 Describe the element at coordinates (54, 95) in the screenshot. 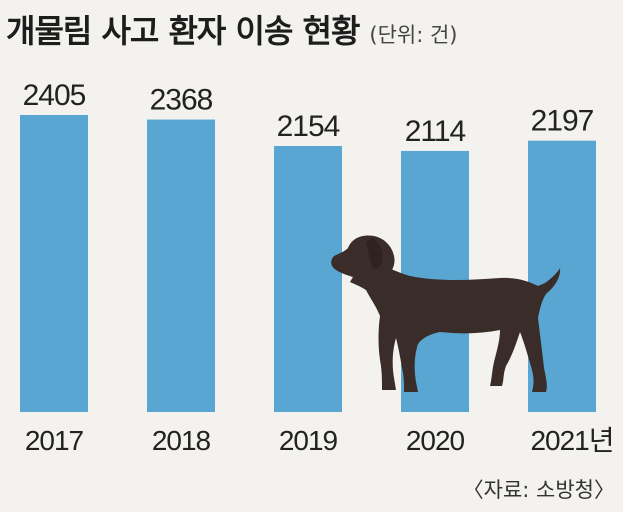

I see `value-label-0: 2405` at that location.